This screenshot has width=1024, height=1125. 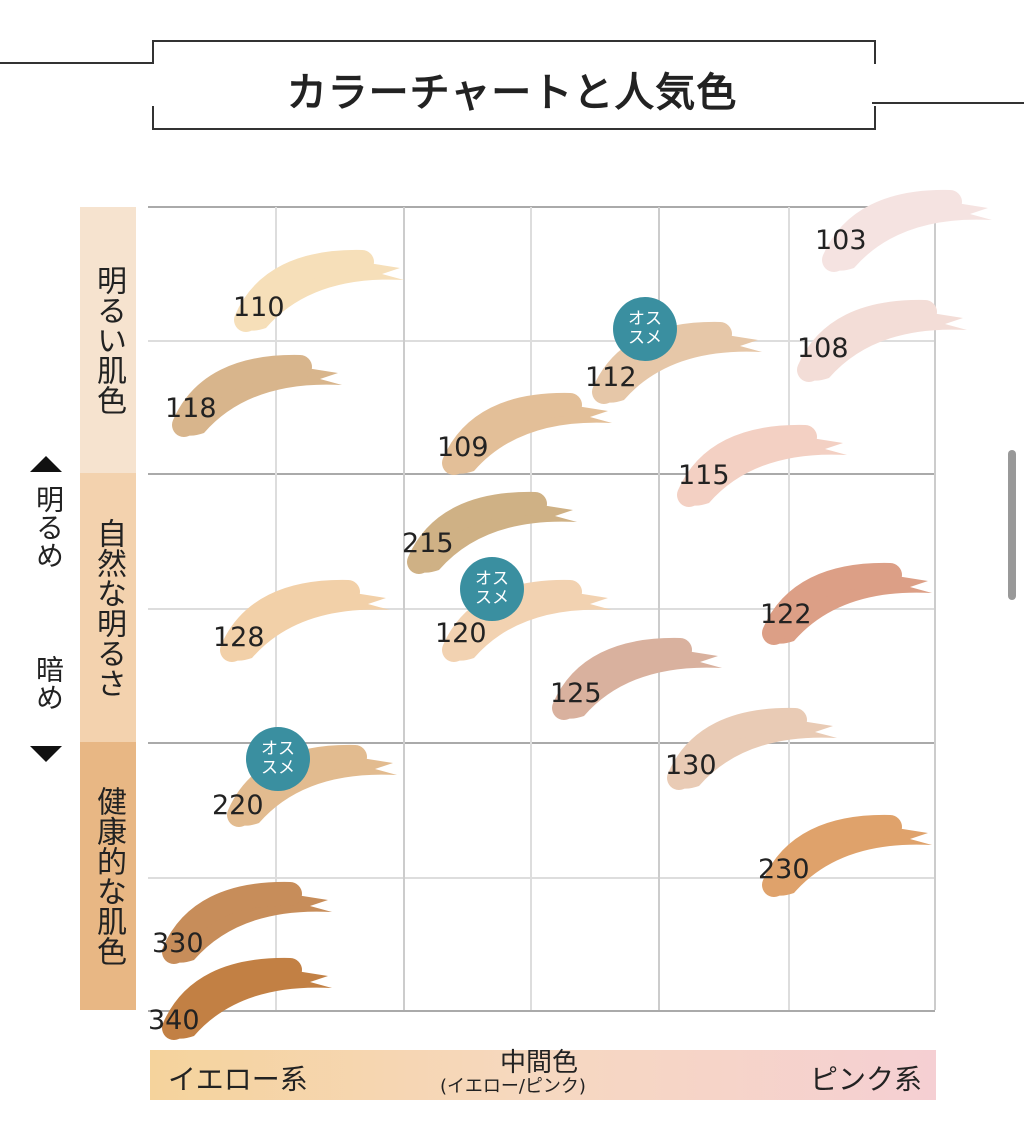 I want to click on swatch-label: 215, so click(x=428, y=543).